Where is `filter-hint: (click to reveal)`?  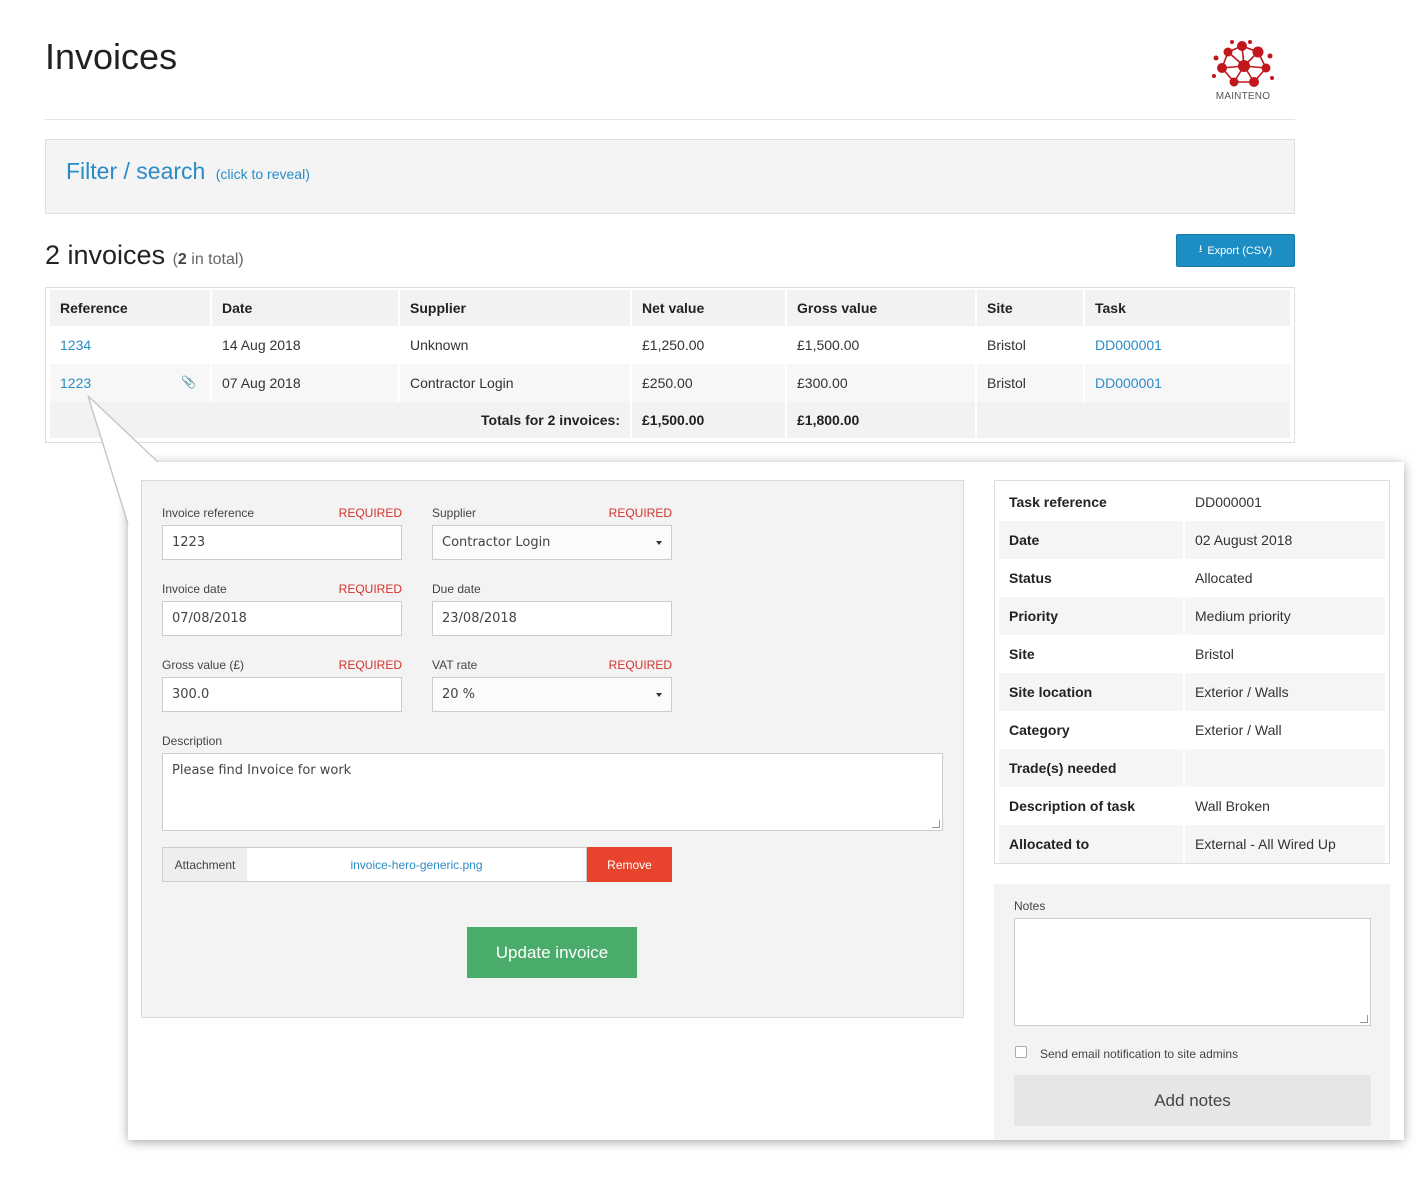
filter-hint: (click to reveal) is located at coordinates (262, 174).